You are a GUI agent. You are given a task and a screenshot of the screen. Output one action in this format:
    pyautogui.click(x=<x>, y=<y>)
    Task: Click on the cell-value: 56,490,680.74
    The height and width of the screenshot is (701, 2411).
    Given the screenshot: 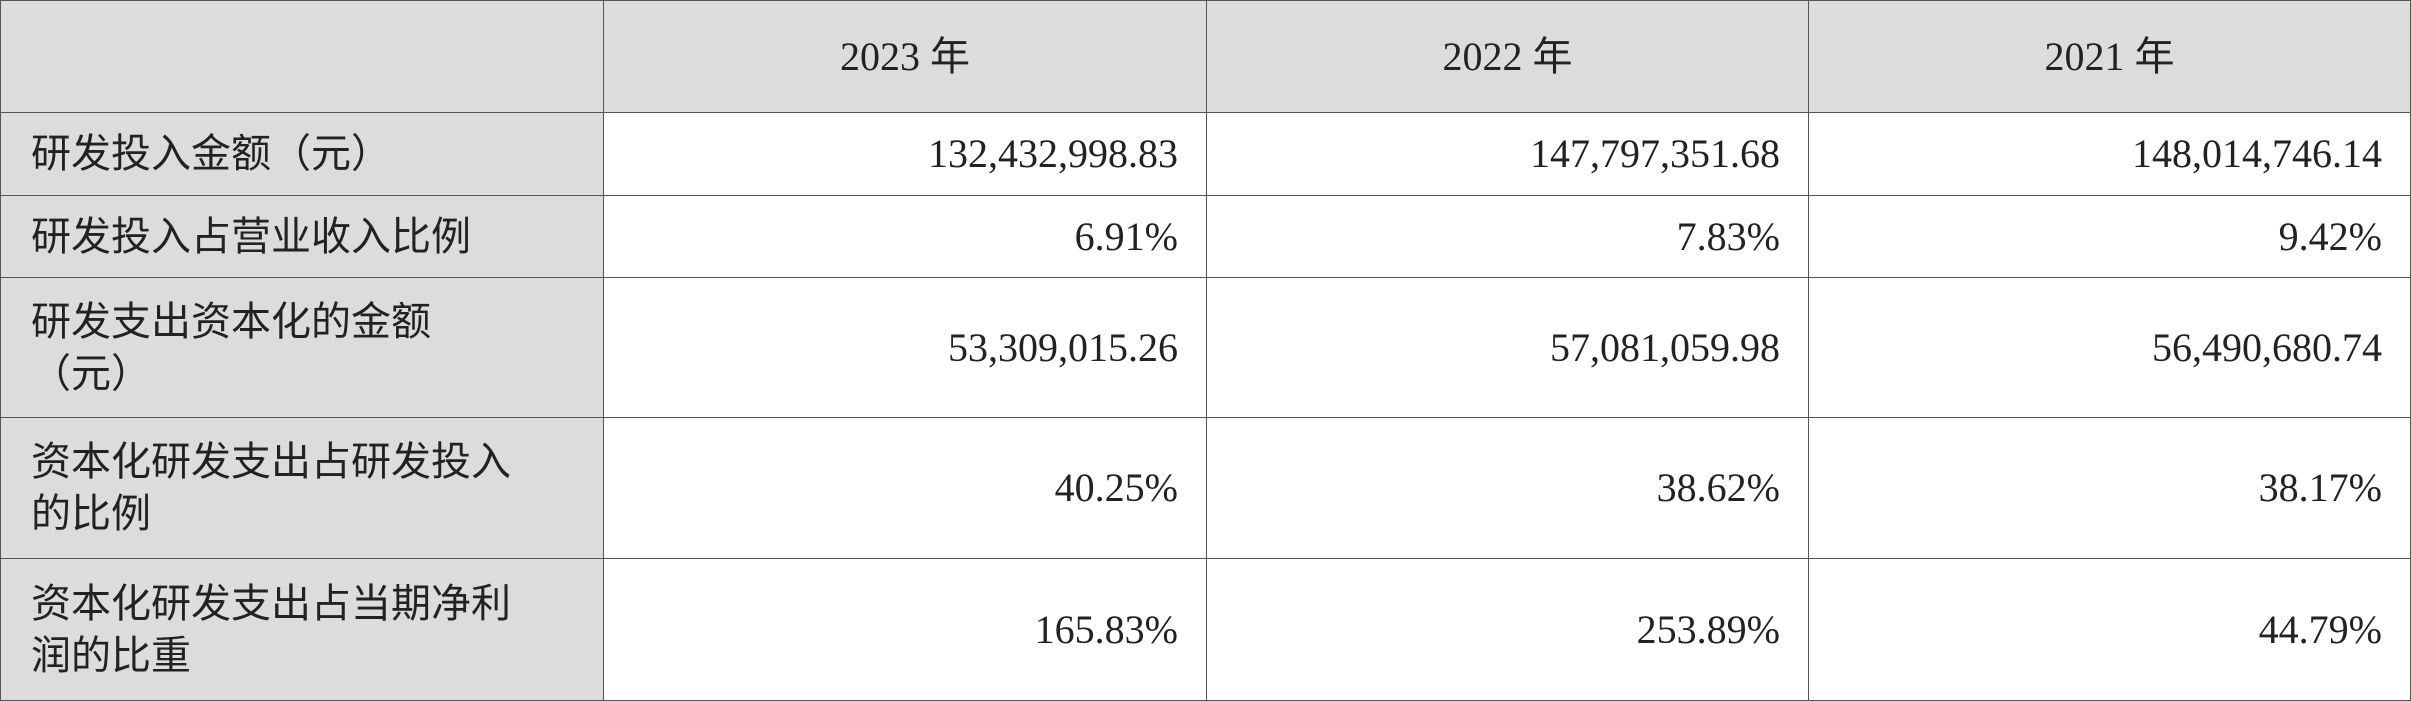 What is the action you would take?
    pyautogui.click(x=2109, y=347)
    